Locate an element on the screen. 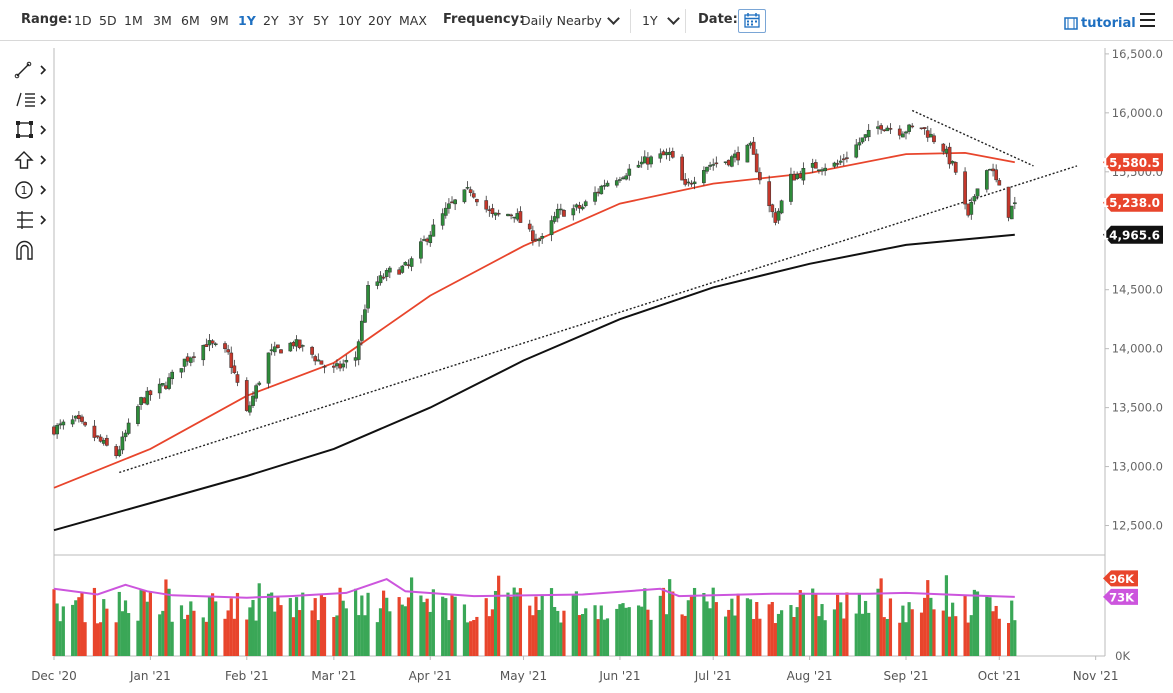 This screenshot has height=693, width=1173. range-5y: 5Y is located at coordinates (321, 20).